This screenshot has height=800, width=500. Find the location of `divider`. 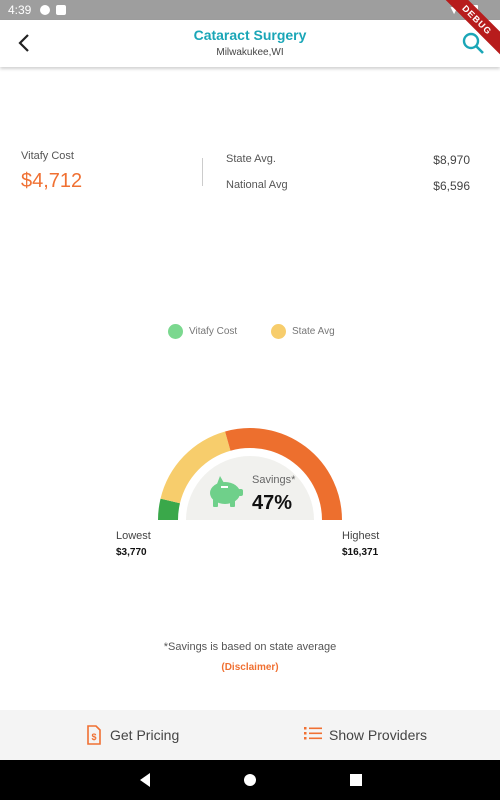

divider is located at coordinates (202, 172).